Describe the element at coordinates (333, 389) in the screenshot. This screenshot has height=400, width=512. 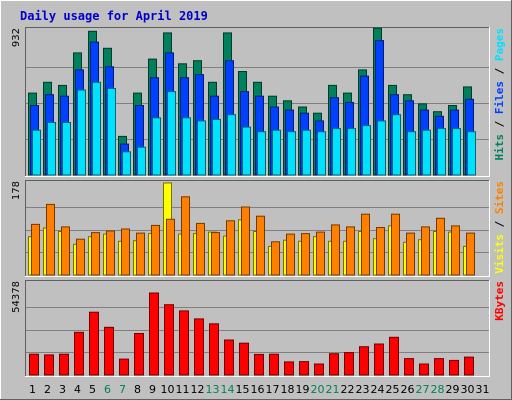
I see `x-tick-day-21: 21` at that location.